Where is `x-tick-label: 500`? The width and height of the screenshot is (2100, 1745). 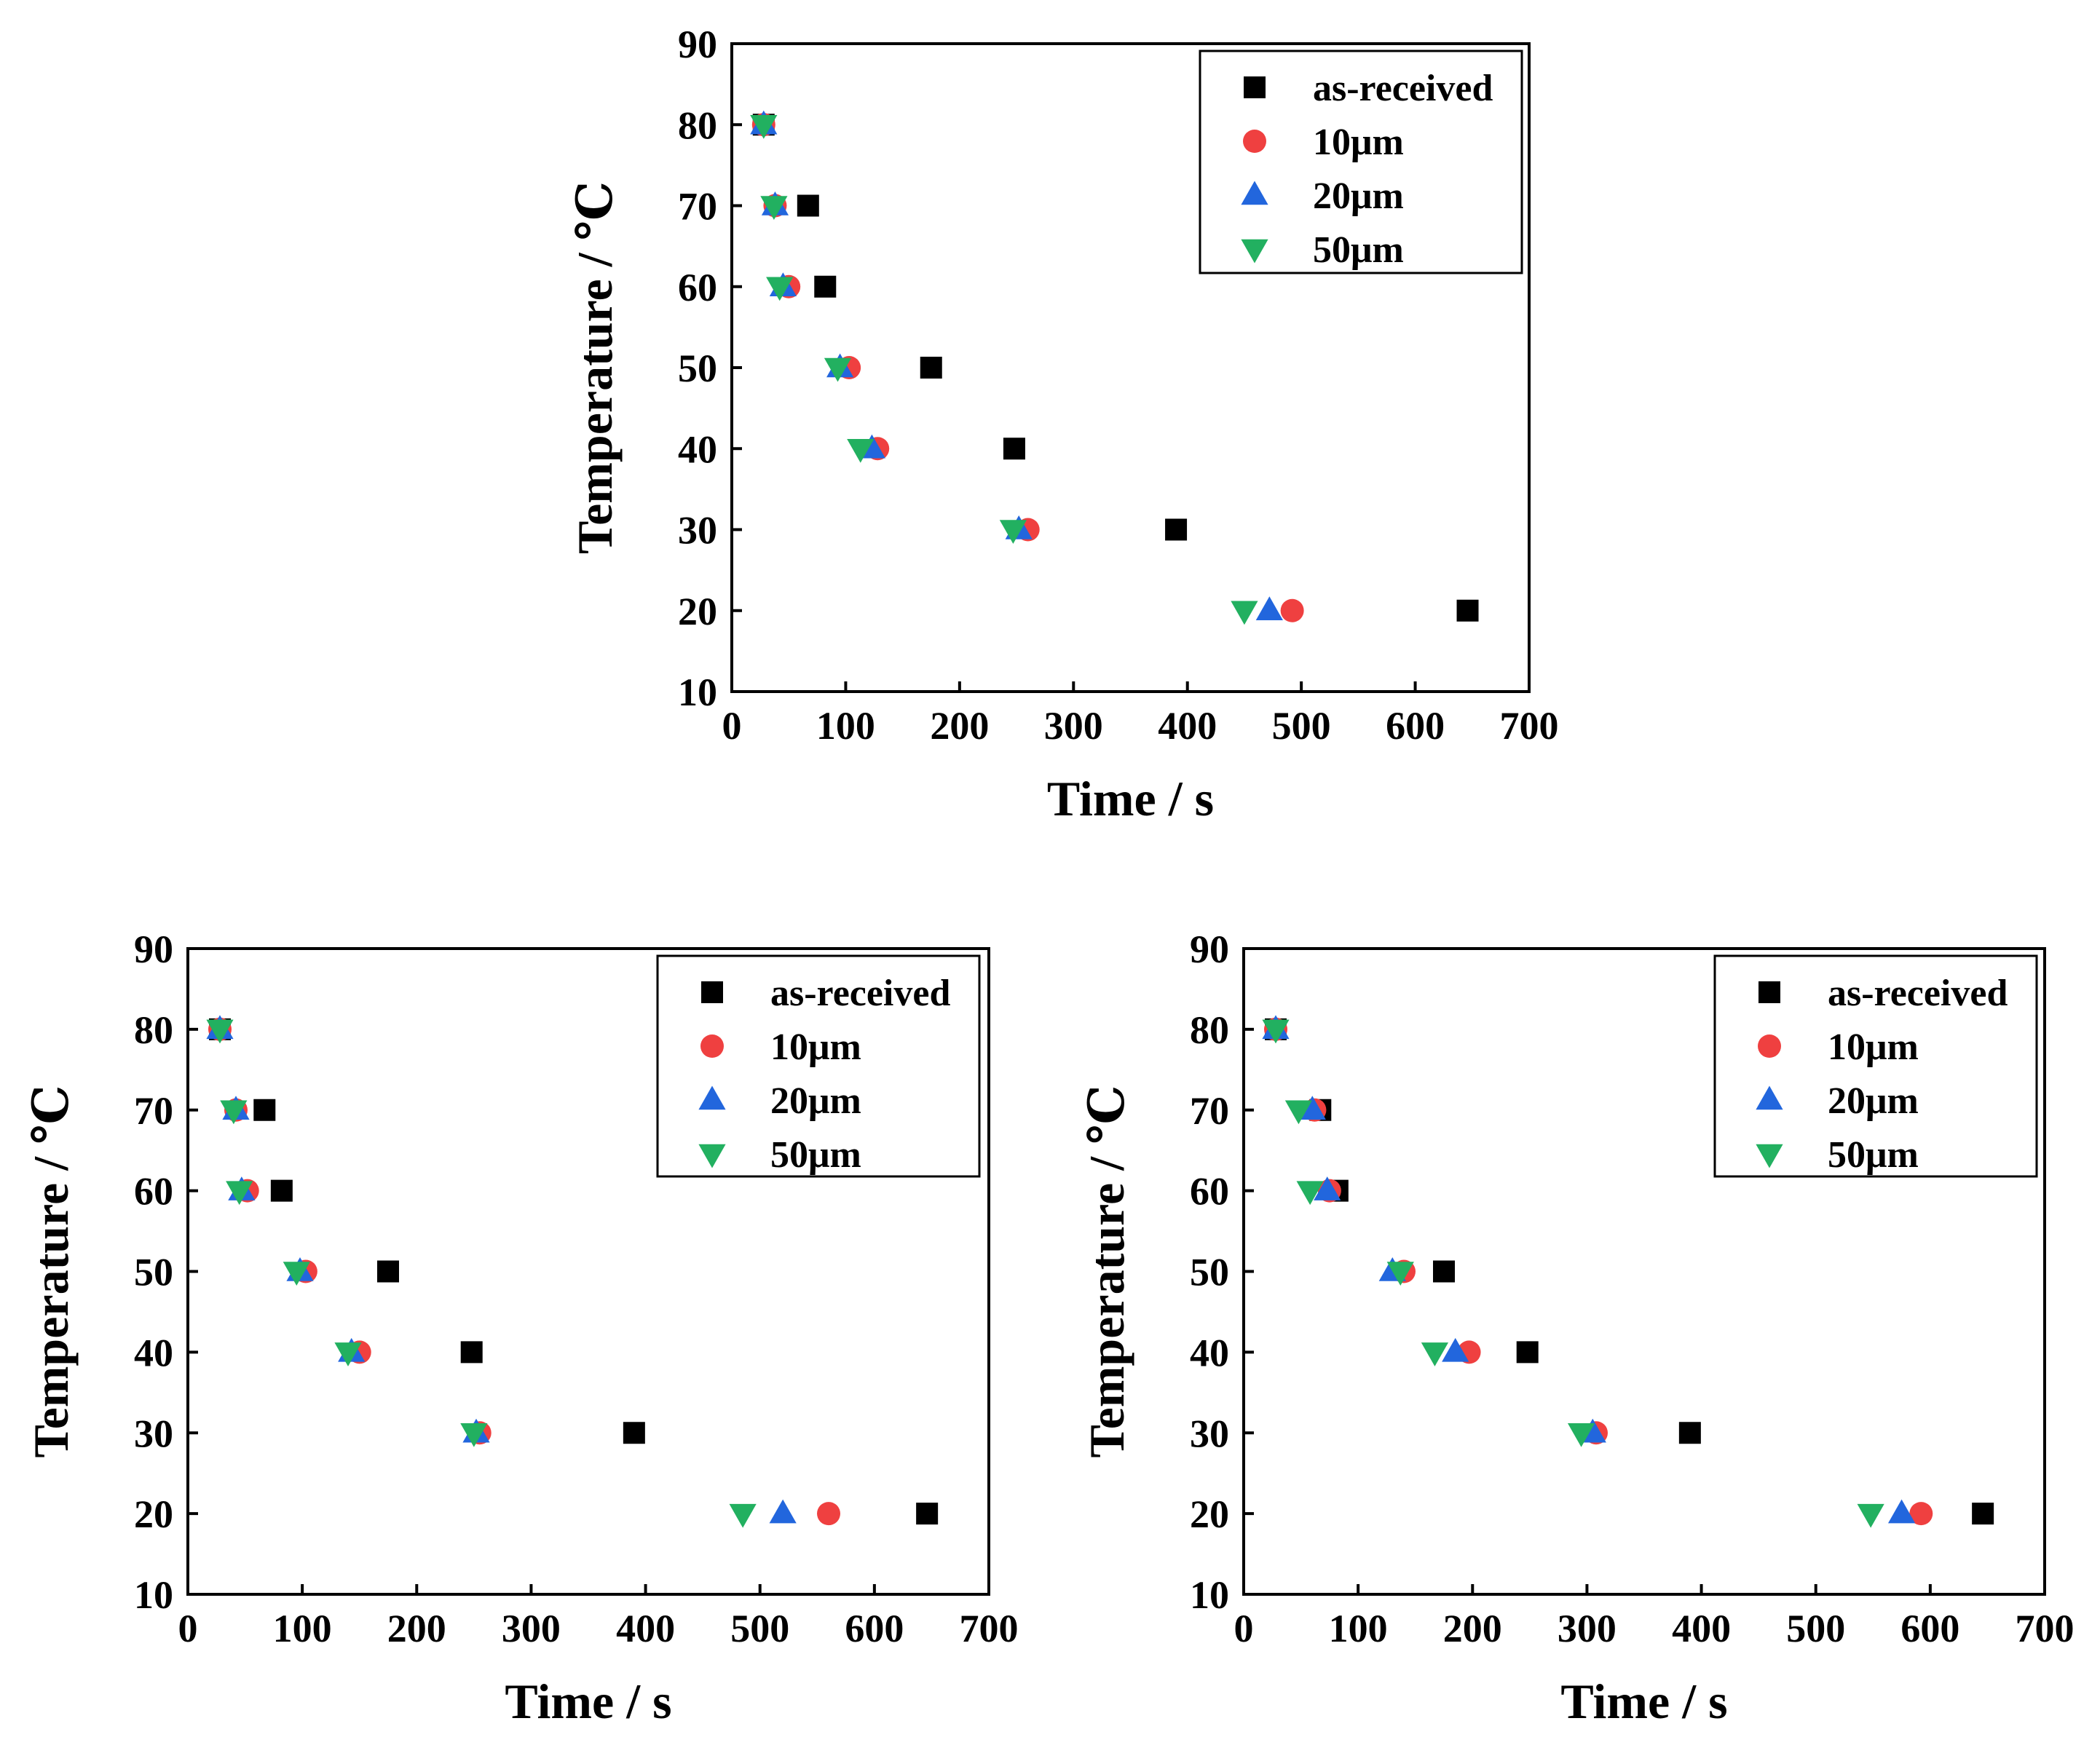
x-tick-label: 500 is located at coordinates (759, 1628).